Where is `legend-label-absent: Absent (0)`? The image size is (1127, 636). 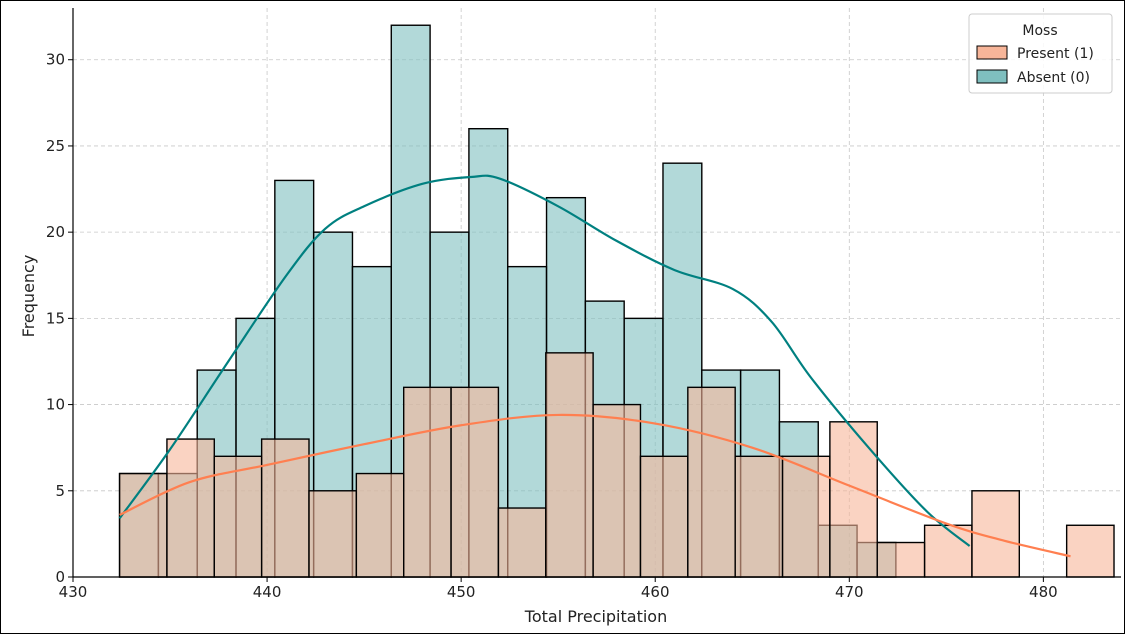
legend-label-absent: Absent (0) is located at coordinates (1053, 78).